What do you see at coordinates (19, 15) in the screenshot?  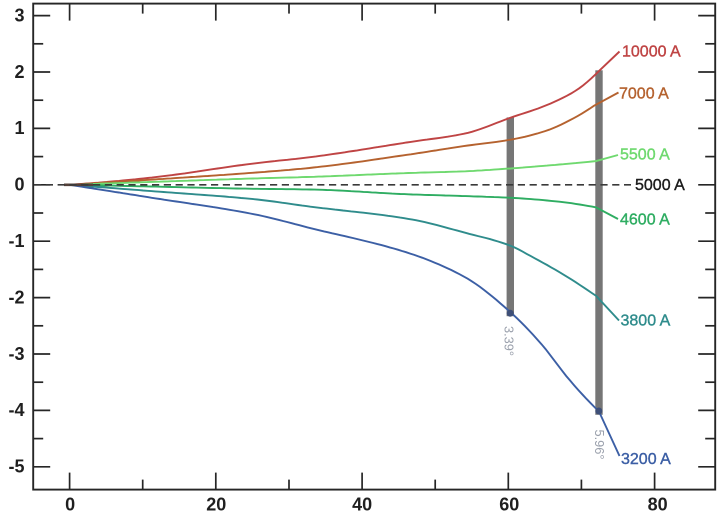 I see `svg-text: 3` at bounding box center [19, 15].